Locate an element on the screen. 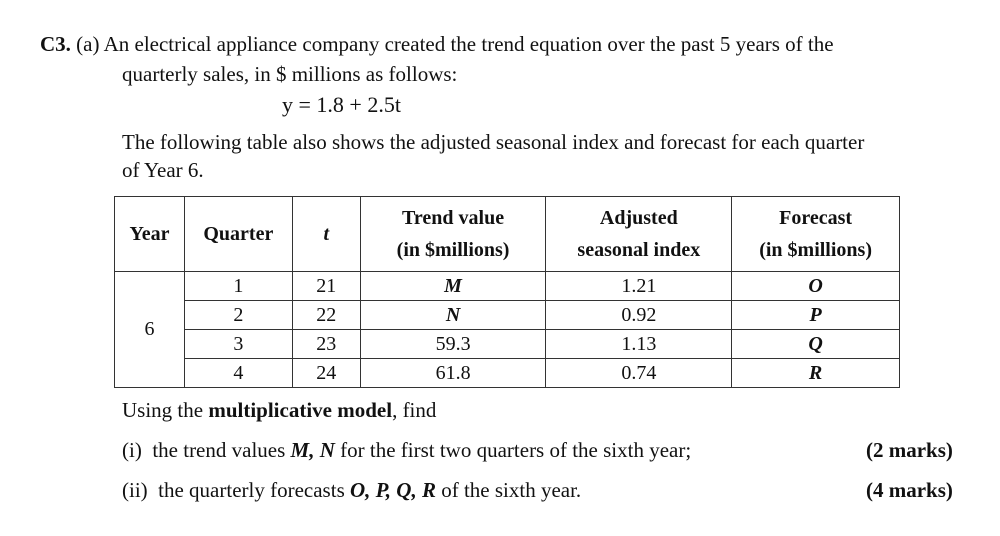  table-row: 3 23 59.3 1.13 Q is located at coordinates (507, 344).